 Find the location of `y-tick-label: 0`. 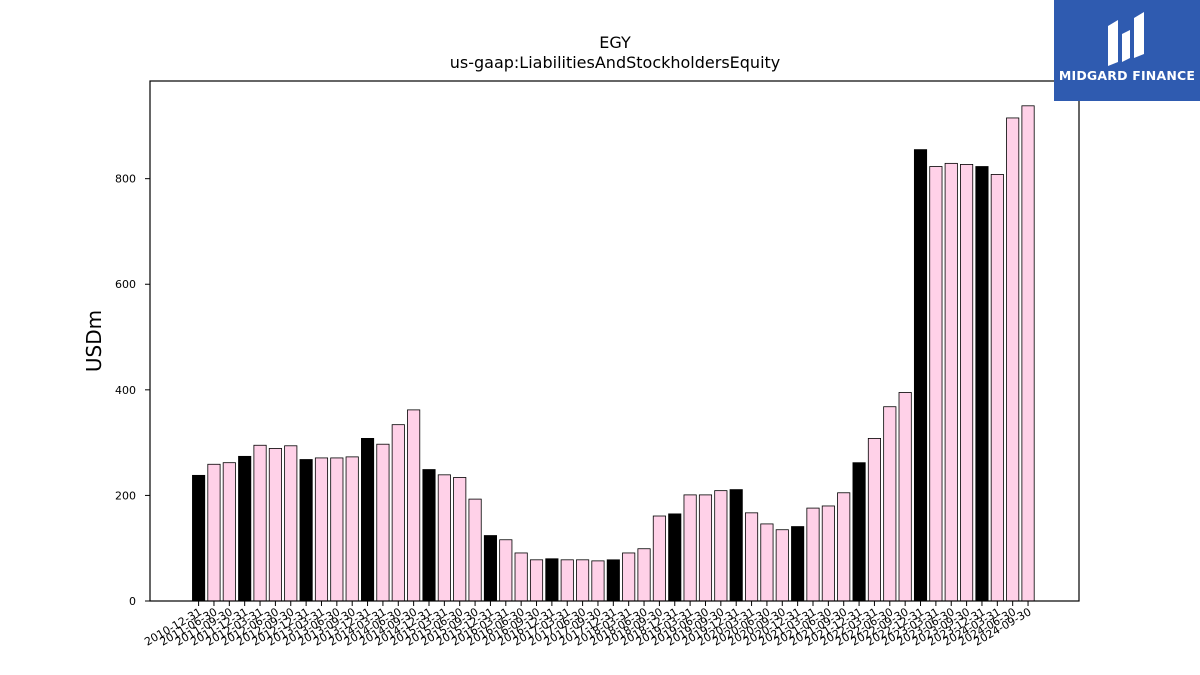

y-tick-label: 0 is located at coordinates (132, 601).